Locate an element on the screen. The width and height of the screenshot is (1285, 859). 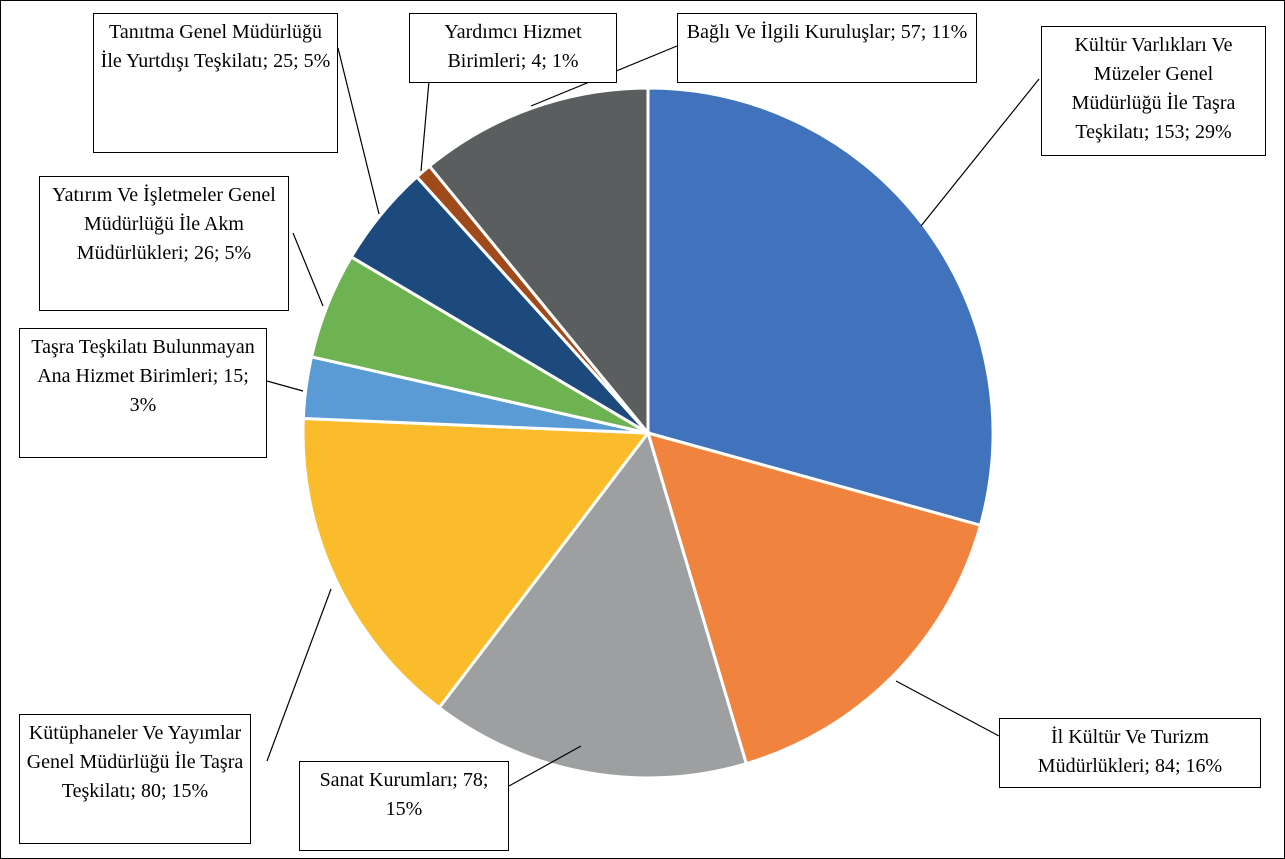
data-label: Bağlı Ve İlgili Kuruluşlar; 57; 11% is located at coordinates (827, 48).